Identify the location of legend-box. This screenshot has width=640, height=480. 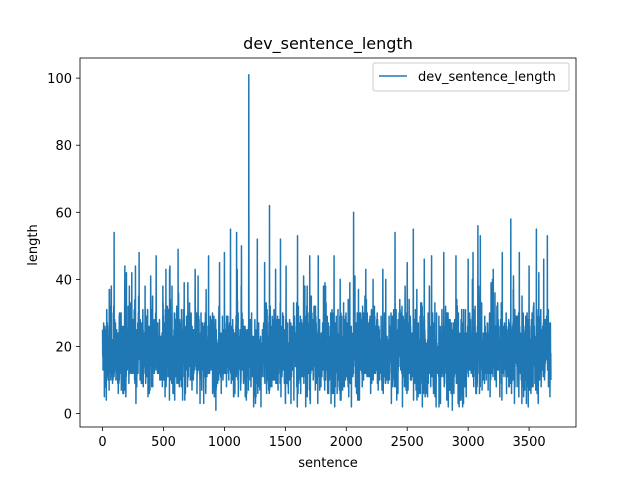
(471, 77).